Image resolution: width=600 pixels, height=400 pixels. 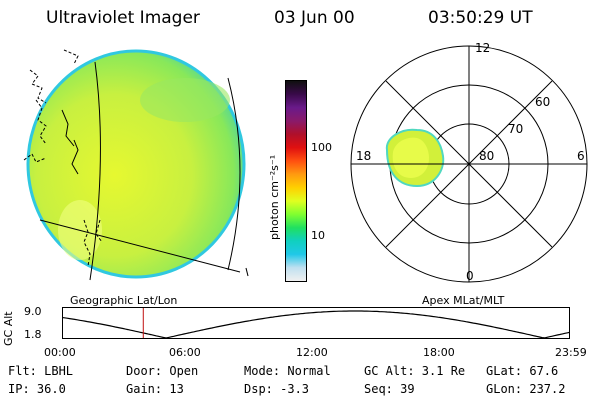 I want to click on orbit-altitude-curve, so click(x=316, y=324).